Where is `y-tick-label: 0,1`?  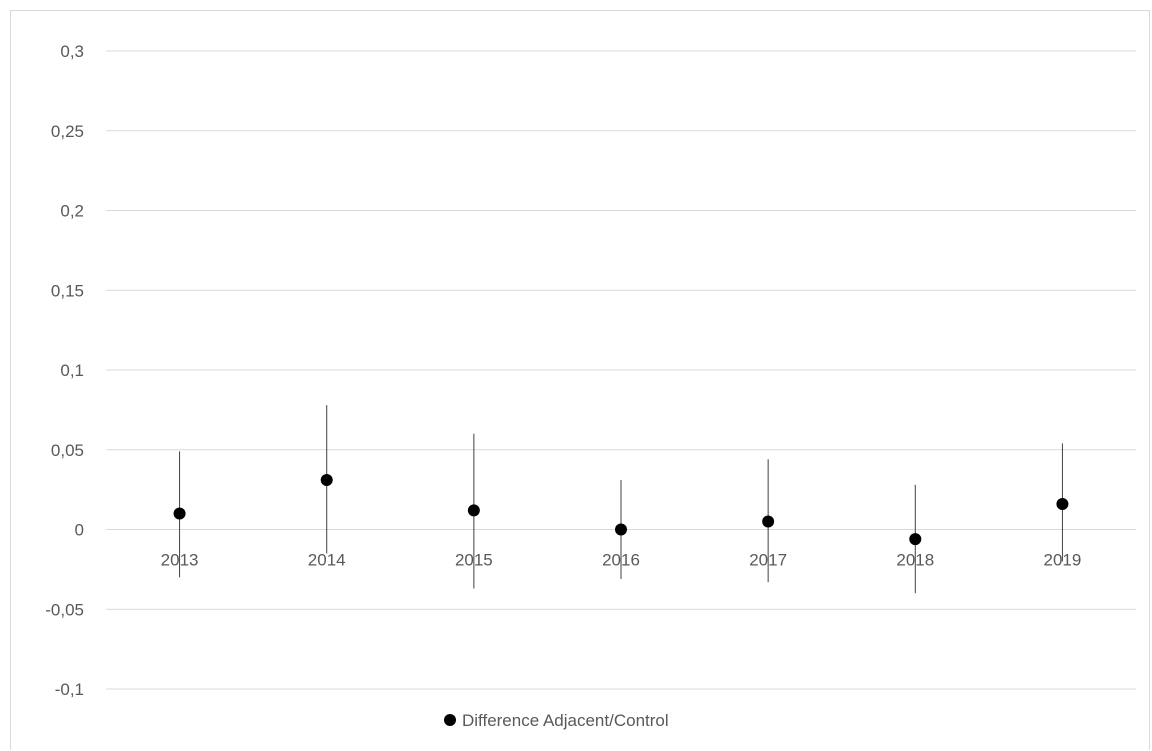 y-tick-label: 0,1 is located at coordinates (72, 370).